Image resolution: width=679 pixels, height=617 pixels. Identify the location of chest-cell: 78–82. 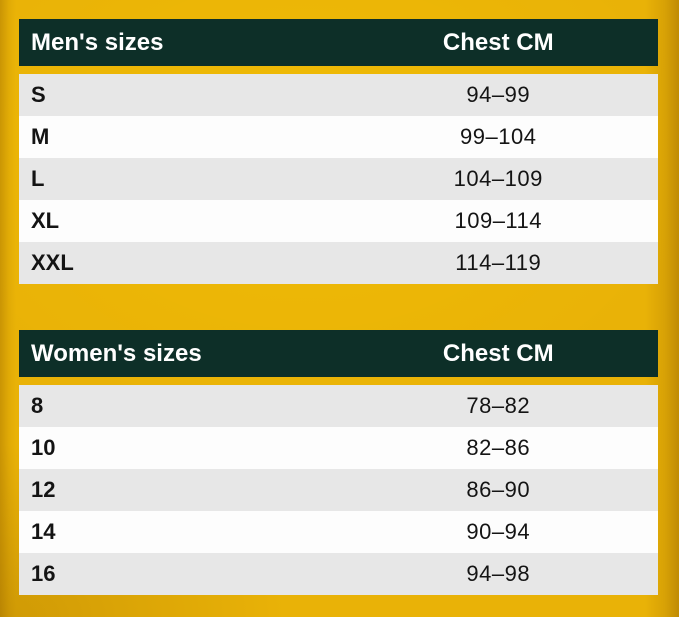
(498, 405).